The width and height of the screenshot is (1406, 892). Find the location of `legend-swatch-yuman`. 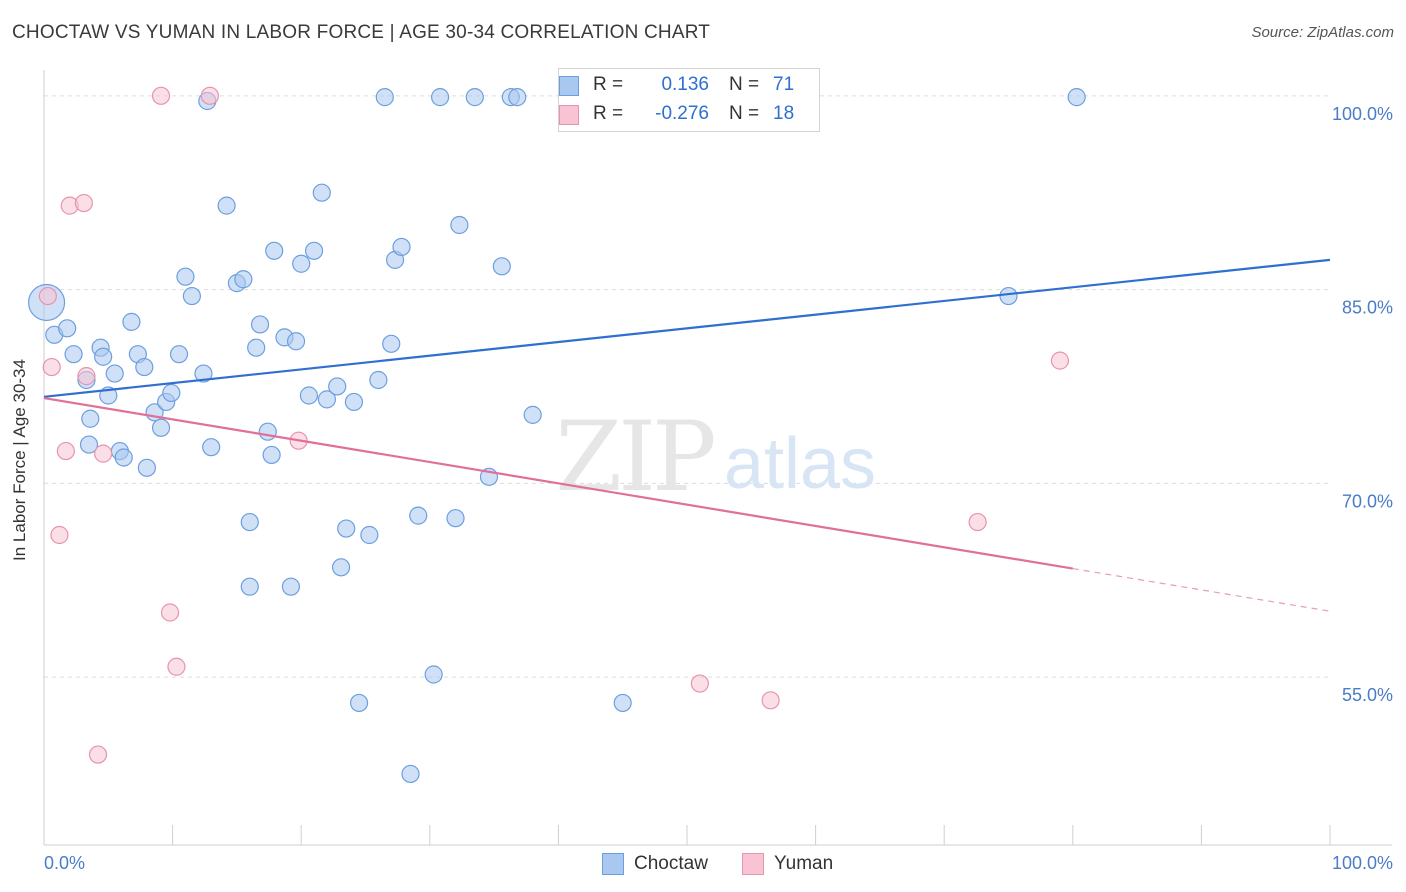

legend-swatch-yuman is located at coordinates (569, 115).